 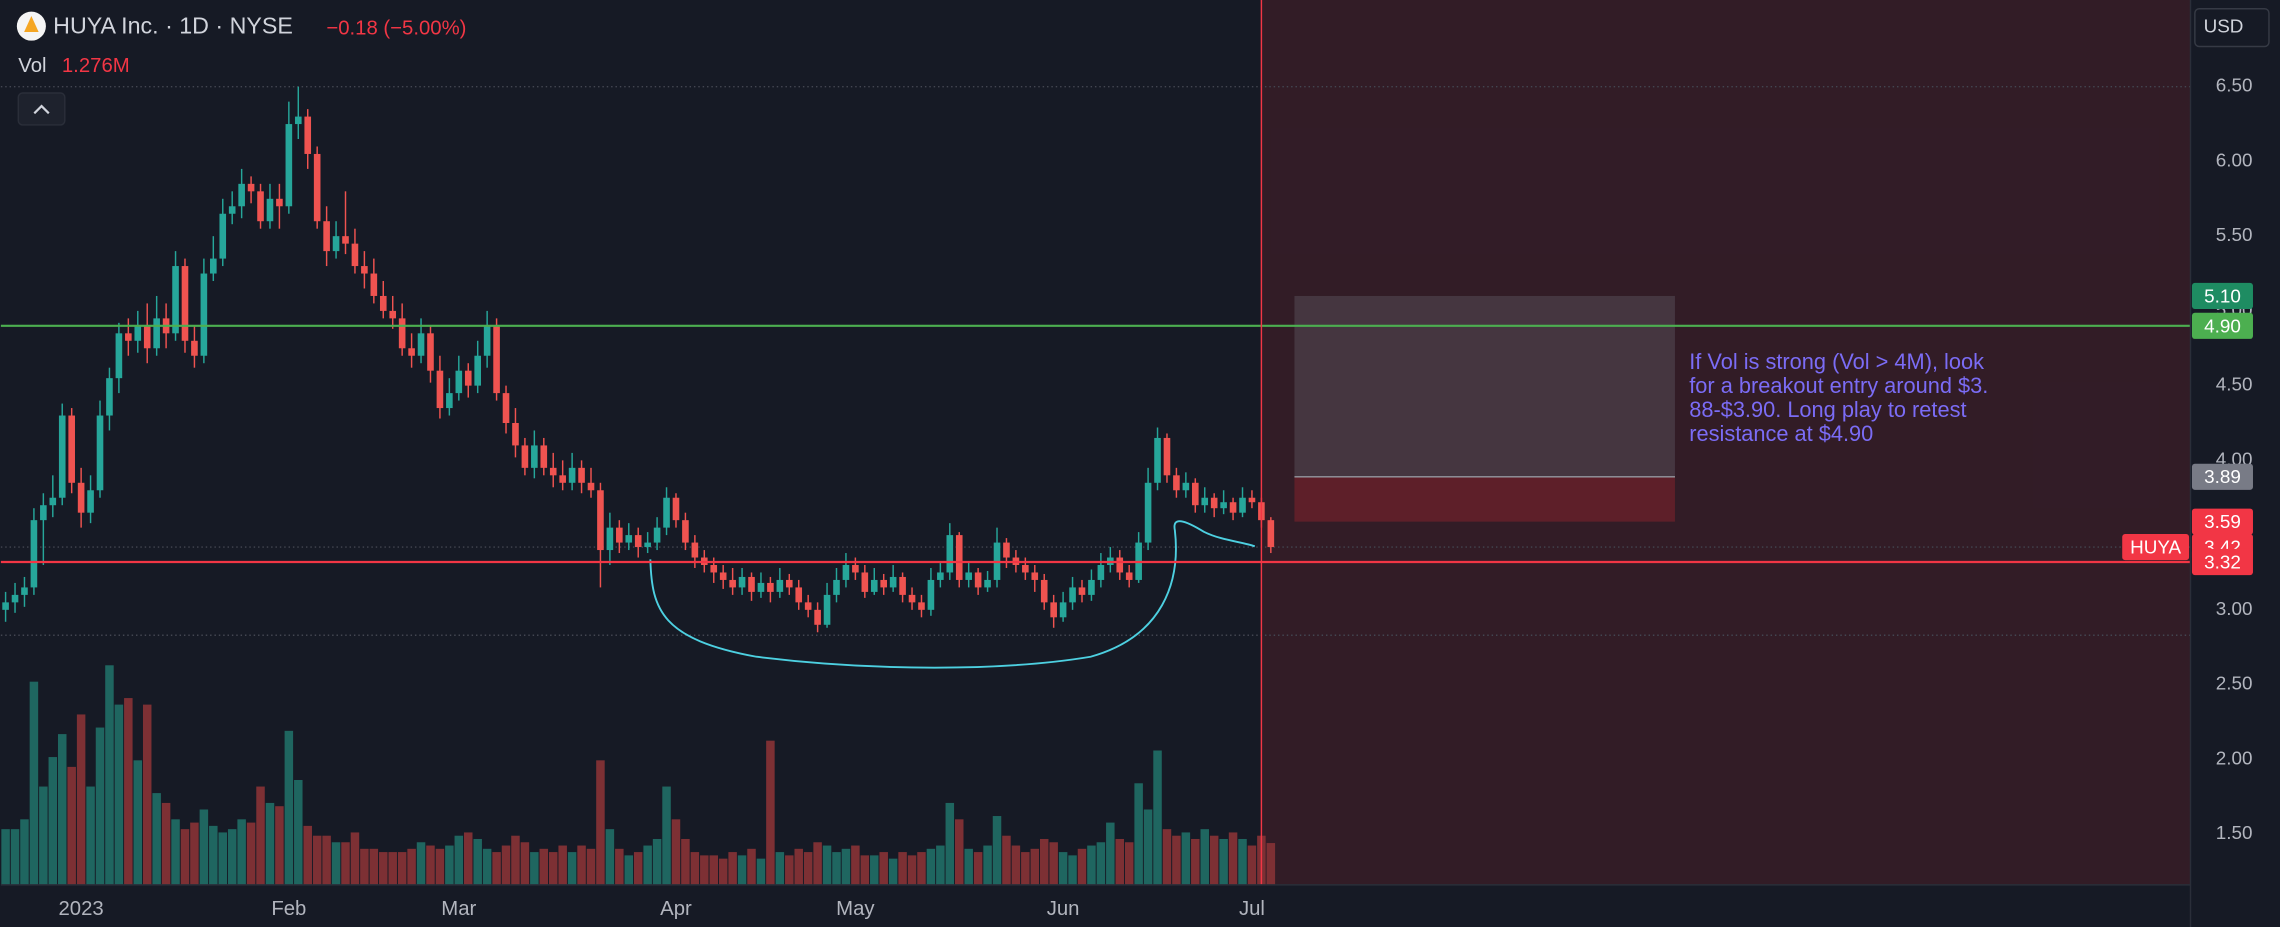 I want to click on currency-button, so click(x=2232, y=27).